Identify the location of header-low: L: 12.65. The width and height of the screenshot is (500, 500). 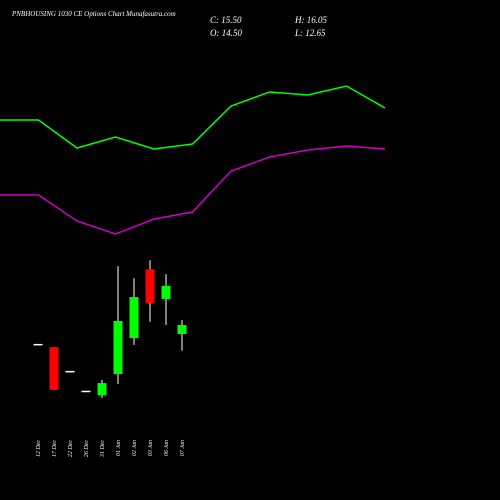
(310, 33).